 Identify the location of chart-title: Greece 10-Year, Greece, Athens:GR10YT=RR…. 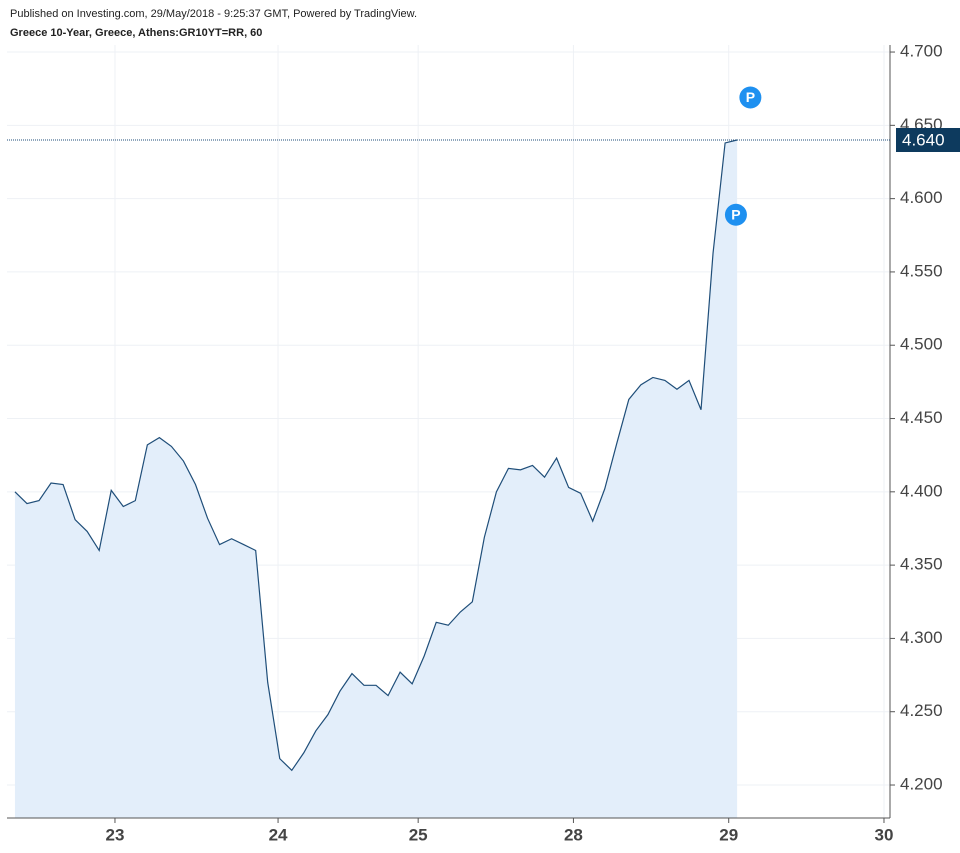
(136, 33).